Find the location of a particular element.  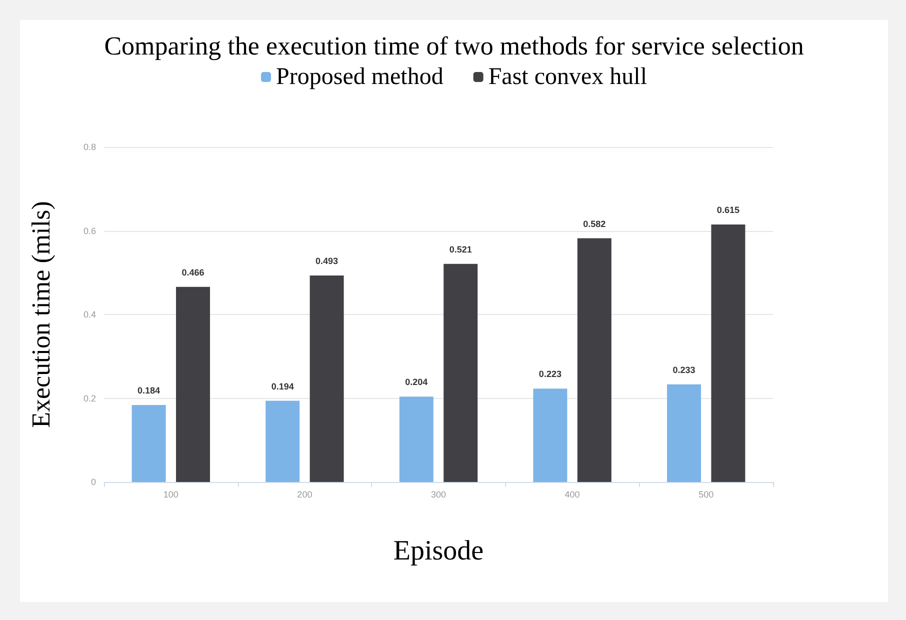

legend-label: Proposed method is located at coordinates (360, 77).